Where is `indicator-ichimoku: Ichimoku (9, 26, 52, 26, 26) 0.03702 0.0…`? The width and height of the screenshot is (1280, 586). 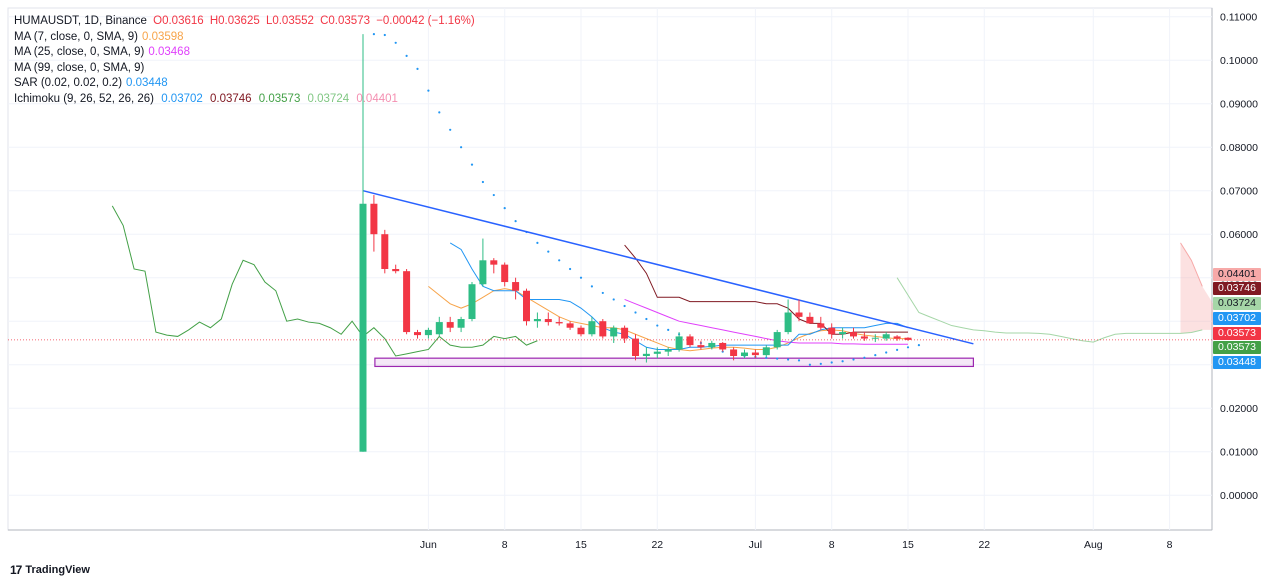
indicator-ichimoku: Ichimoku (9, 26, 52, 26, 26) 0.03702 0.0… is located at coordinates (246, 100).